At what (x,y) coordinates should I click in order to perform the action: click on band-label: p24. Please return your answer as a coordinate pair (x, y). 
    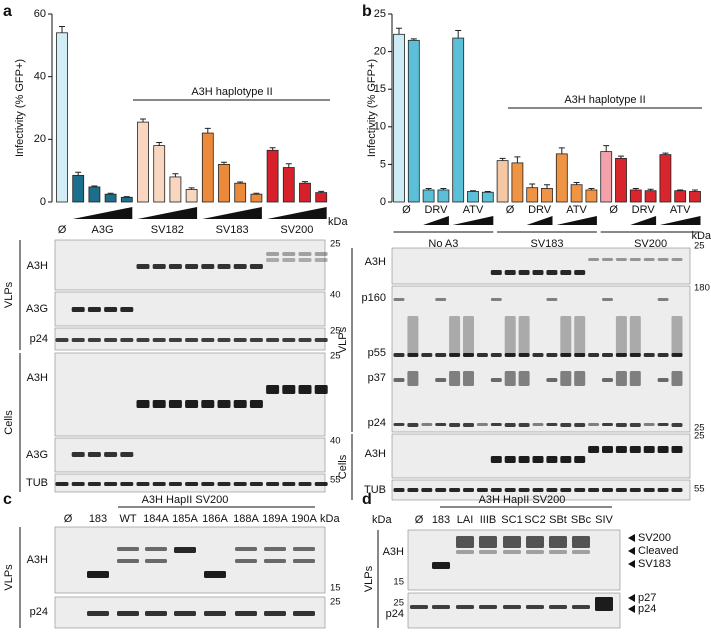
    Looking at the image, I should click on (647, 609).